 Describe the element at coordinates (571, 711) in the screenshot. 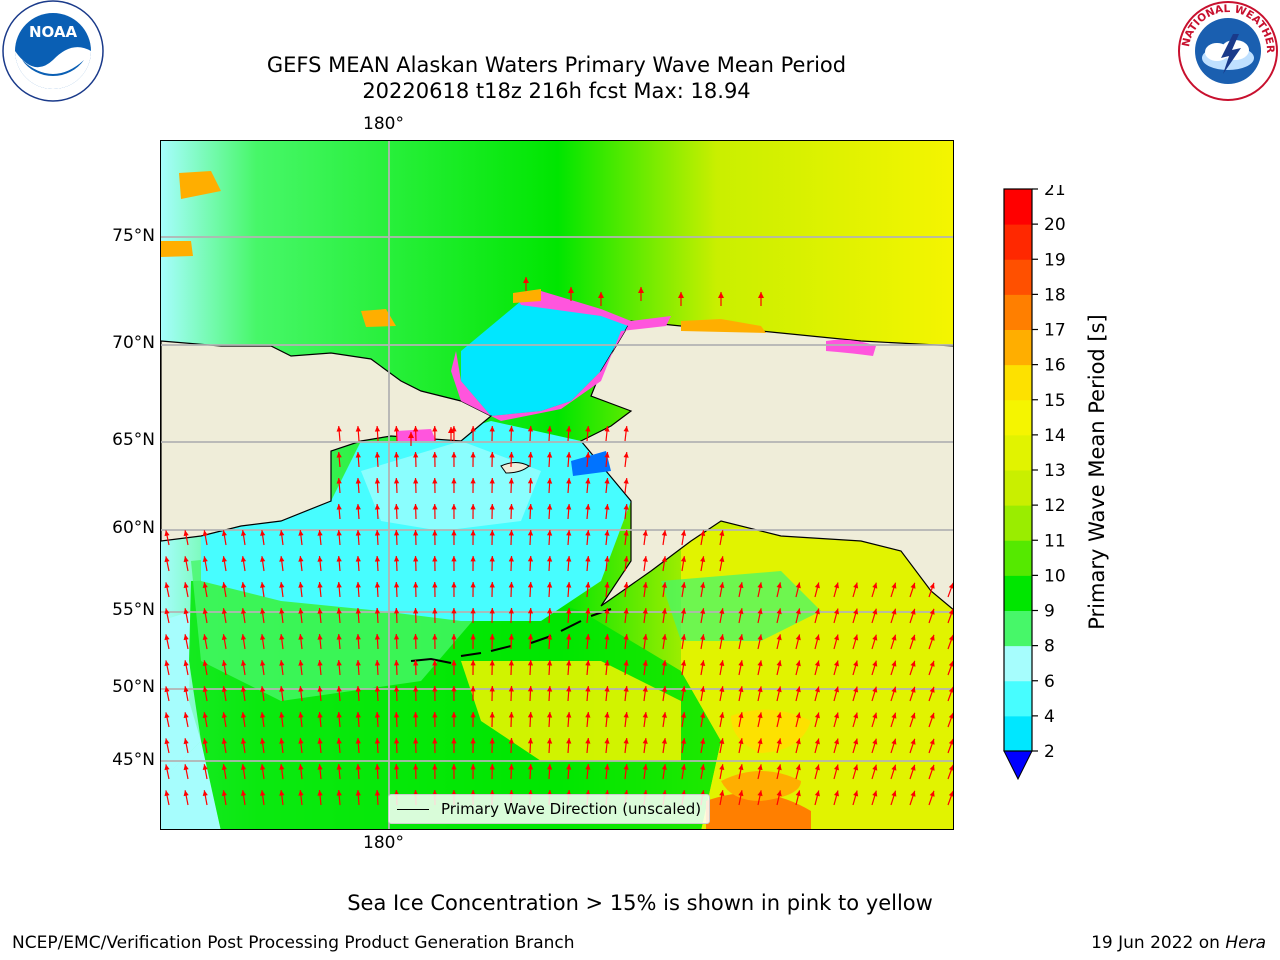

I see `ocean-yellow-central` at that location.